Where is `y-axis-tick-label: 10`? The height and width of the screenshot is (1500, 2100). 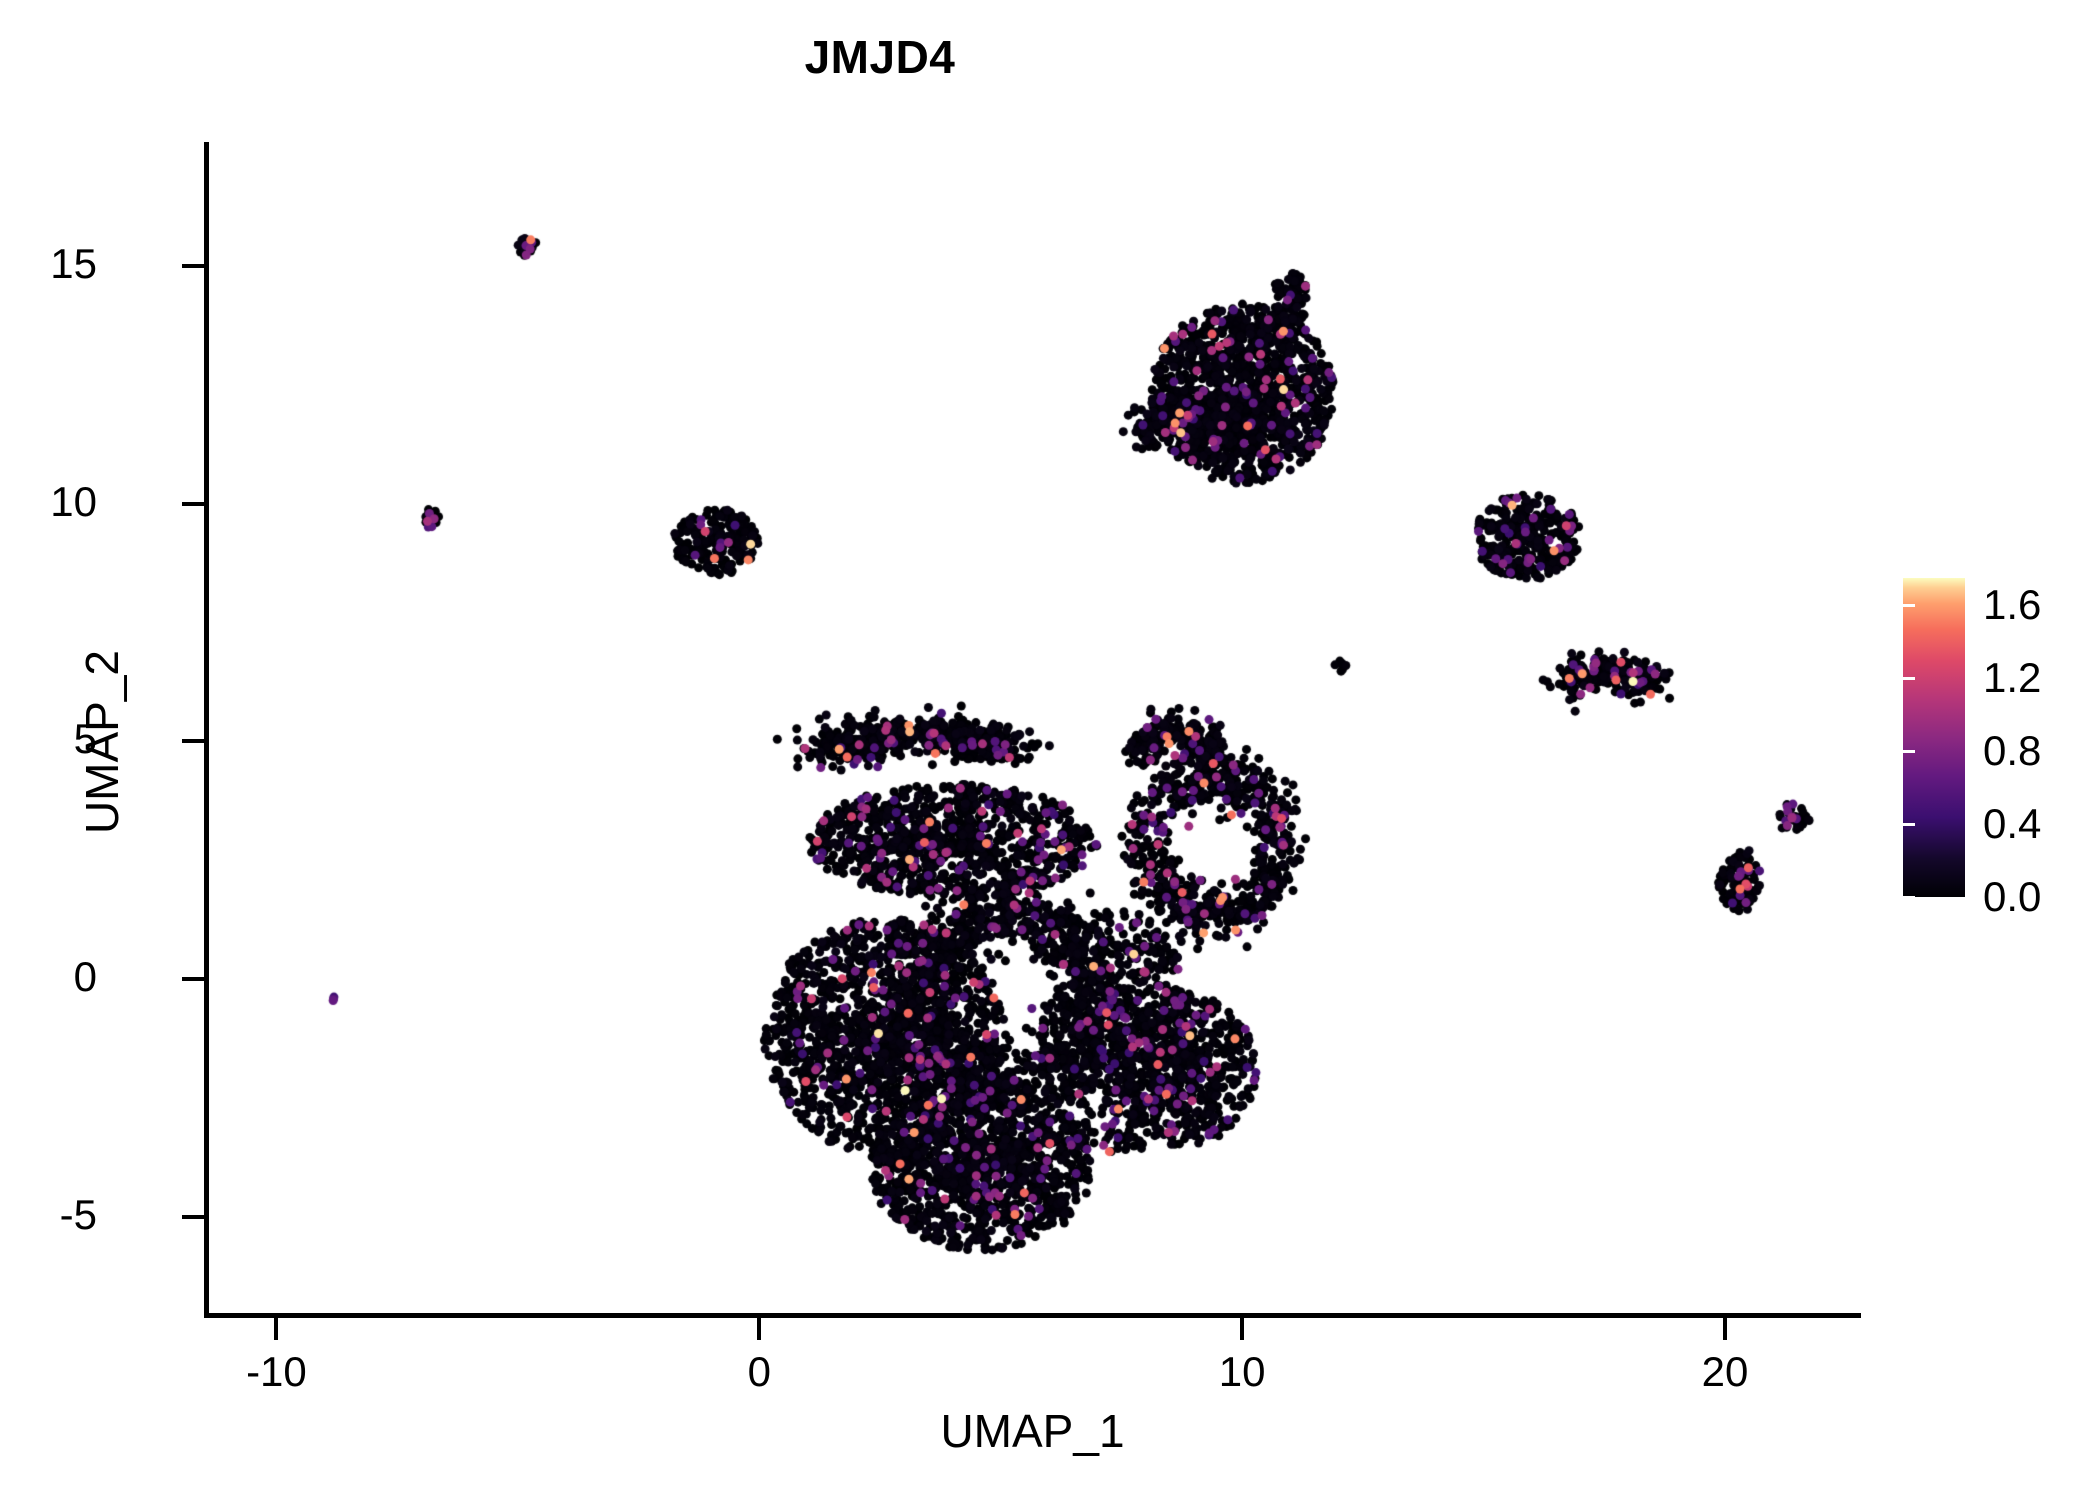
y-axis-tick-label: 10 is located at coordinates (73, 501).